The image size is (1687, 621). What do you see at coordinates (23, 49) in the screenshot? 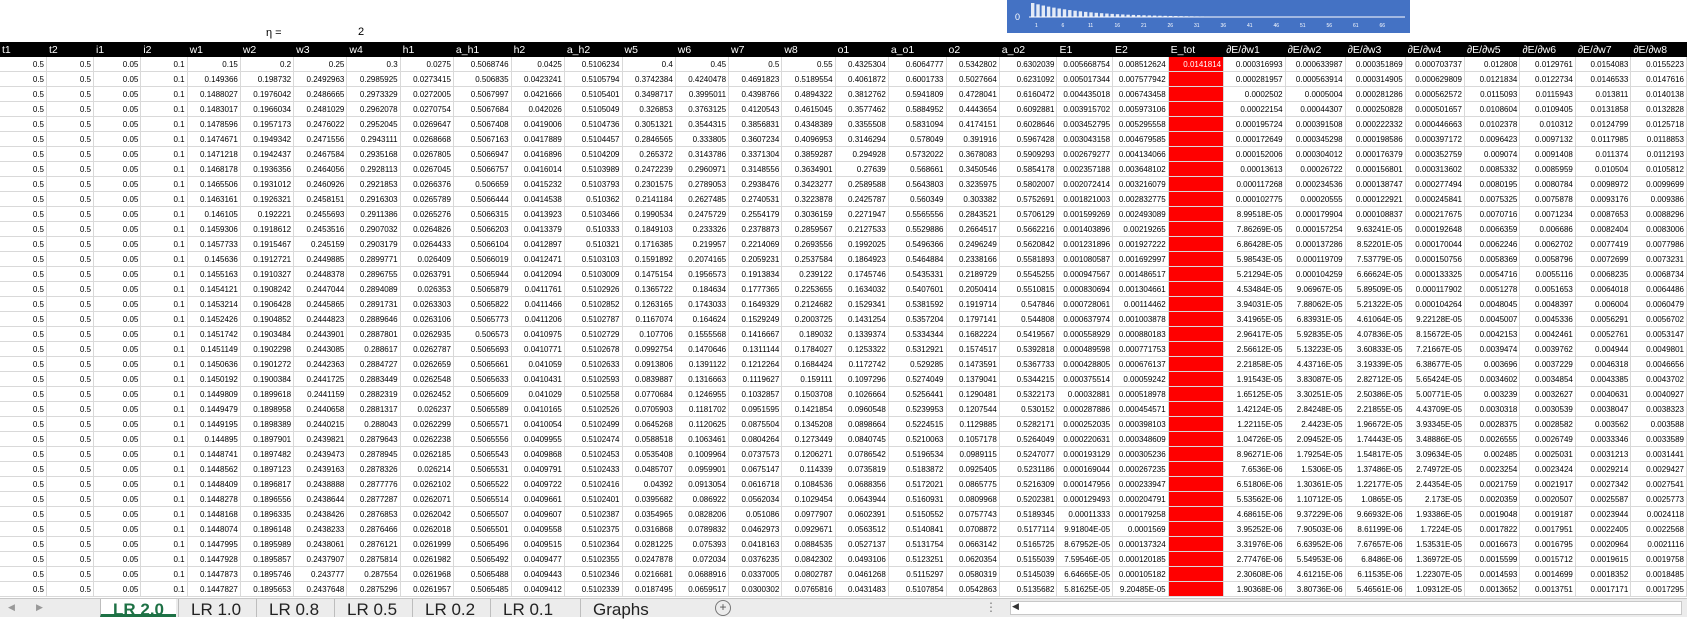
I see `column-header: t1` at bounding box center [23, 49].